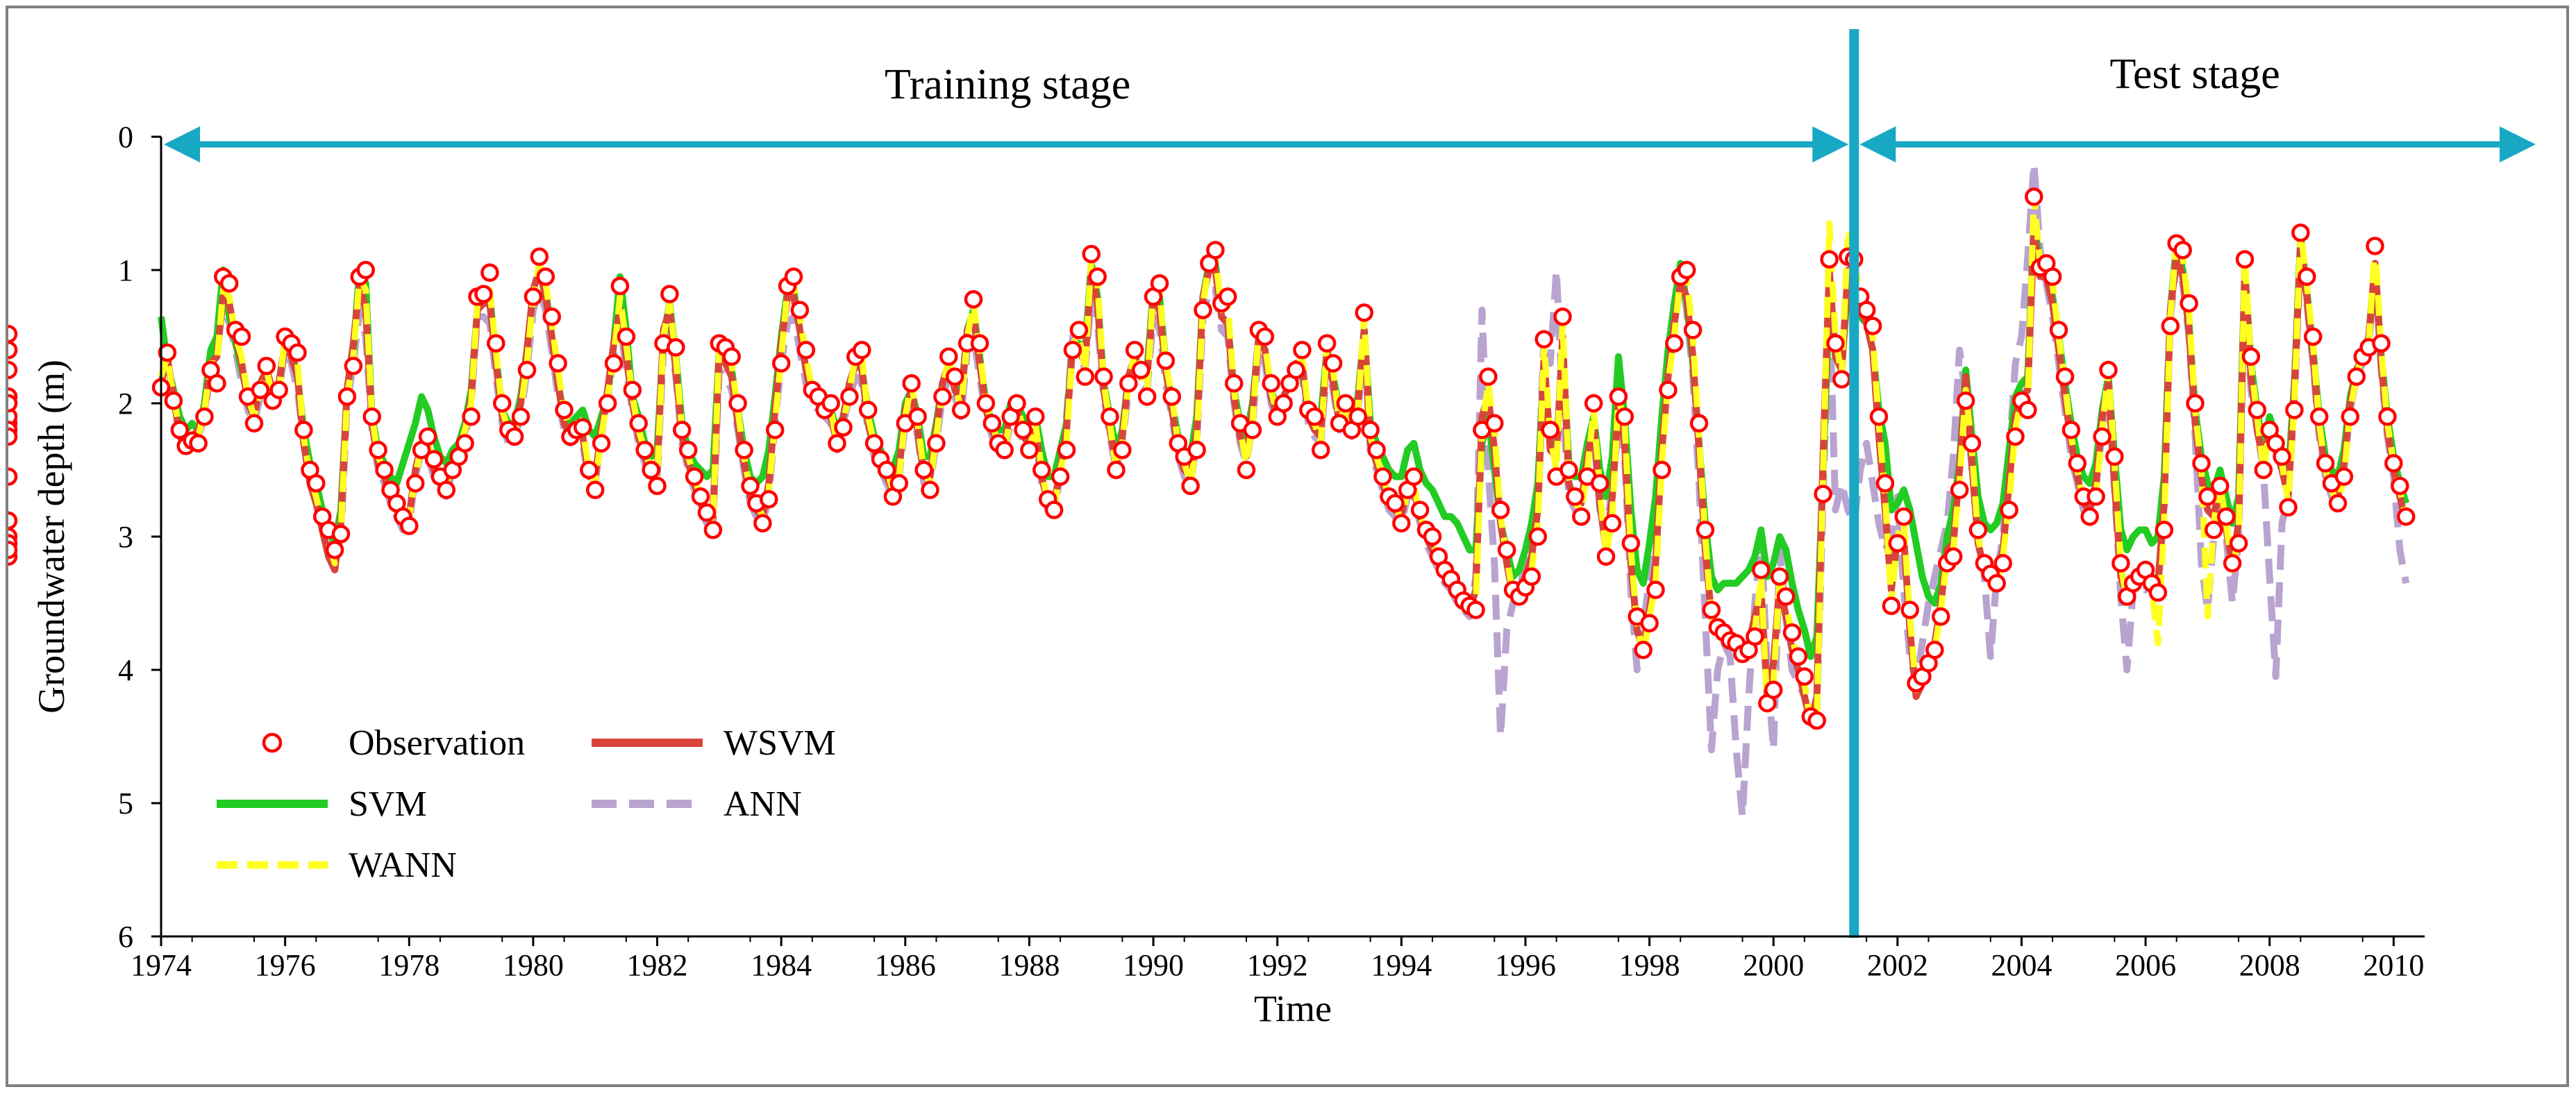 The height and width of the screenshot is (1094, 2576). Describe the element at coordinates (1877, 144) in the screenshot. I see `stage-arrow-head-left` at that location.